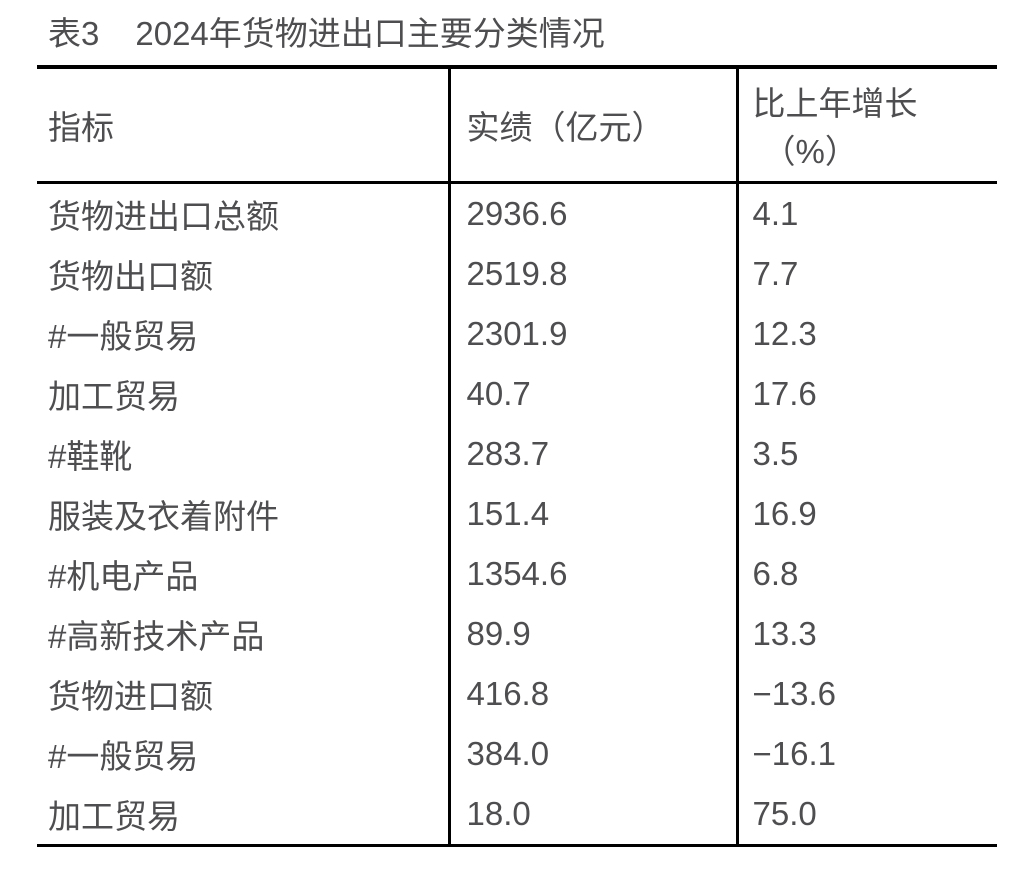 This screenshot has height=888, width=1034. Describe the element at coordinates (123, 576) in the screenshot. I see `cell-indicator: #机电产品` at that location.